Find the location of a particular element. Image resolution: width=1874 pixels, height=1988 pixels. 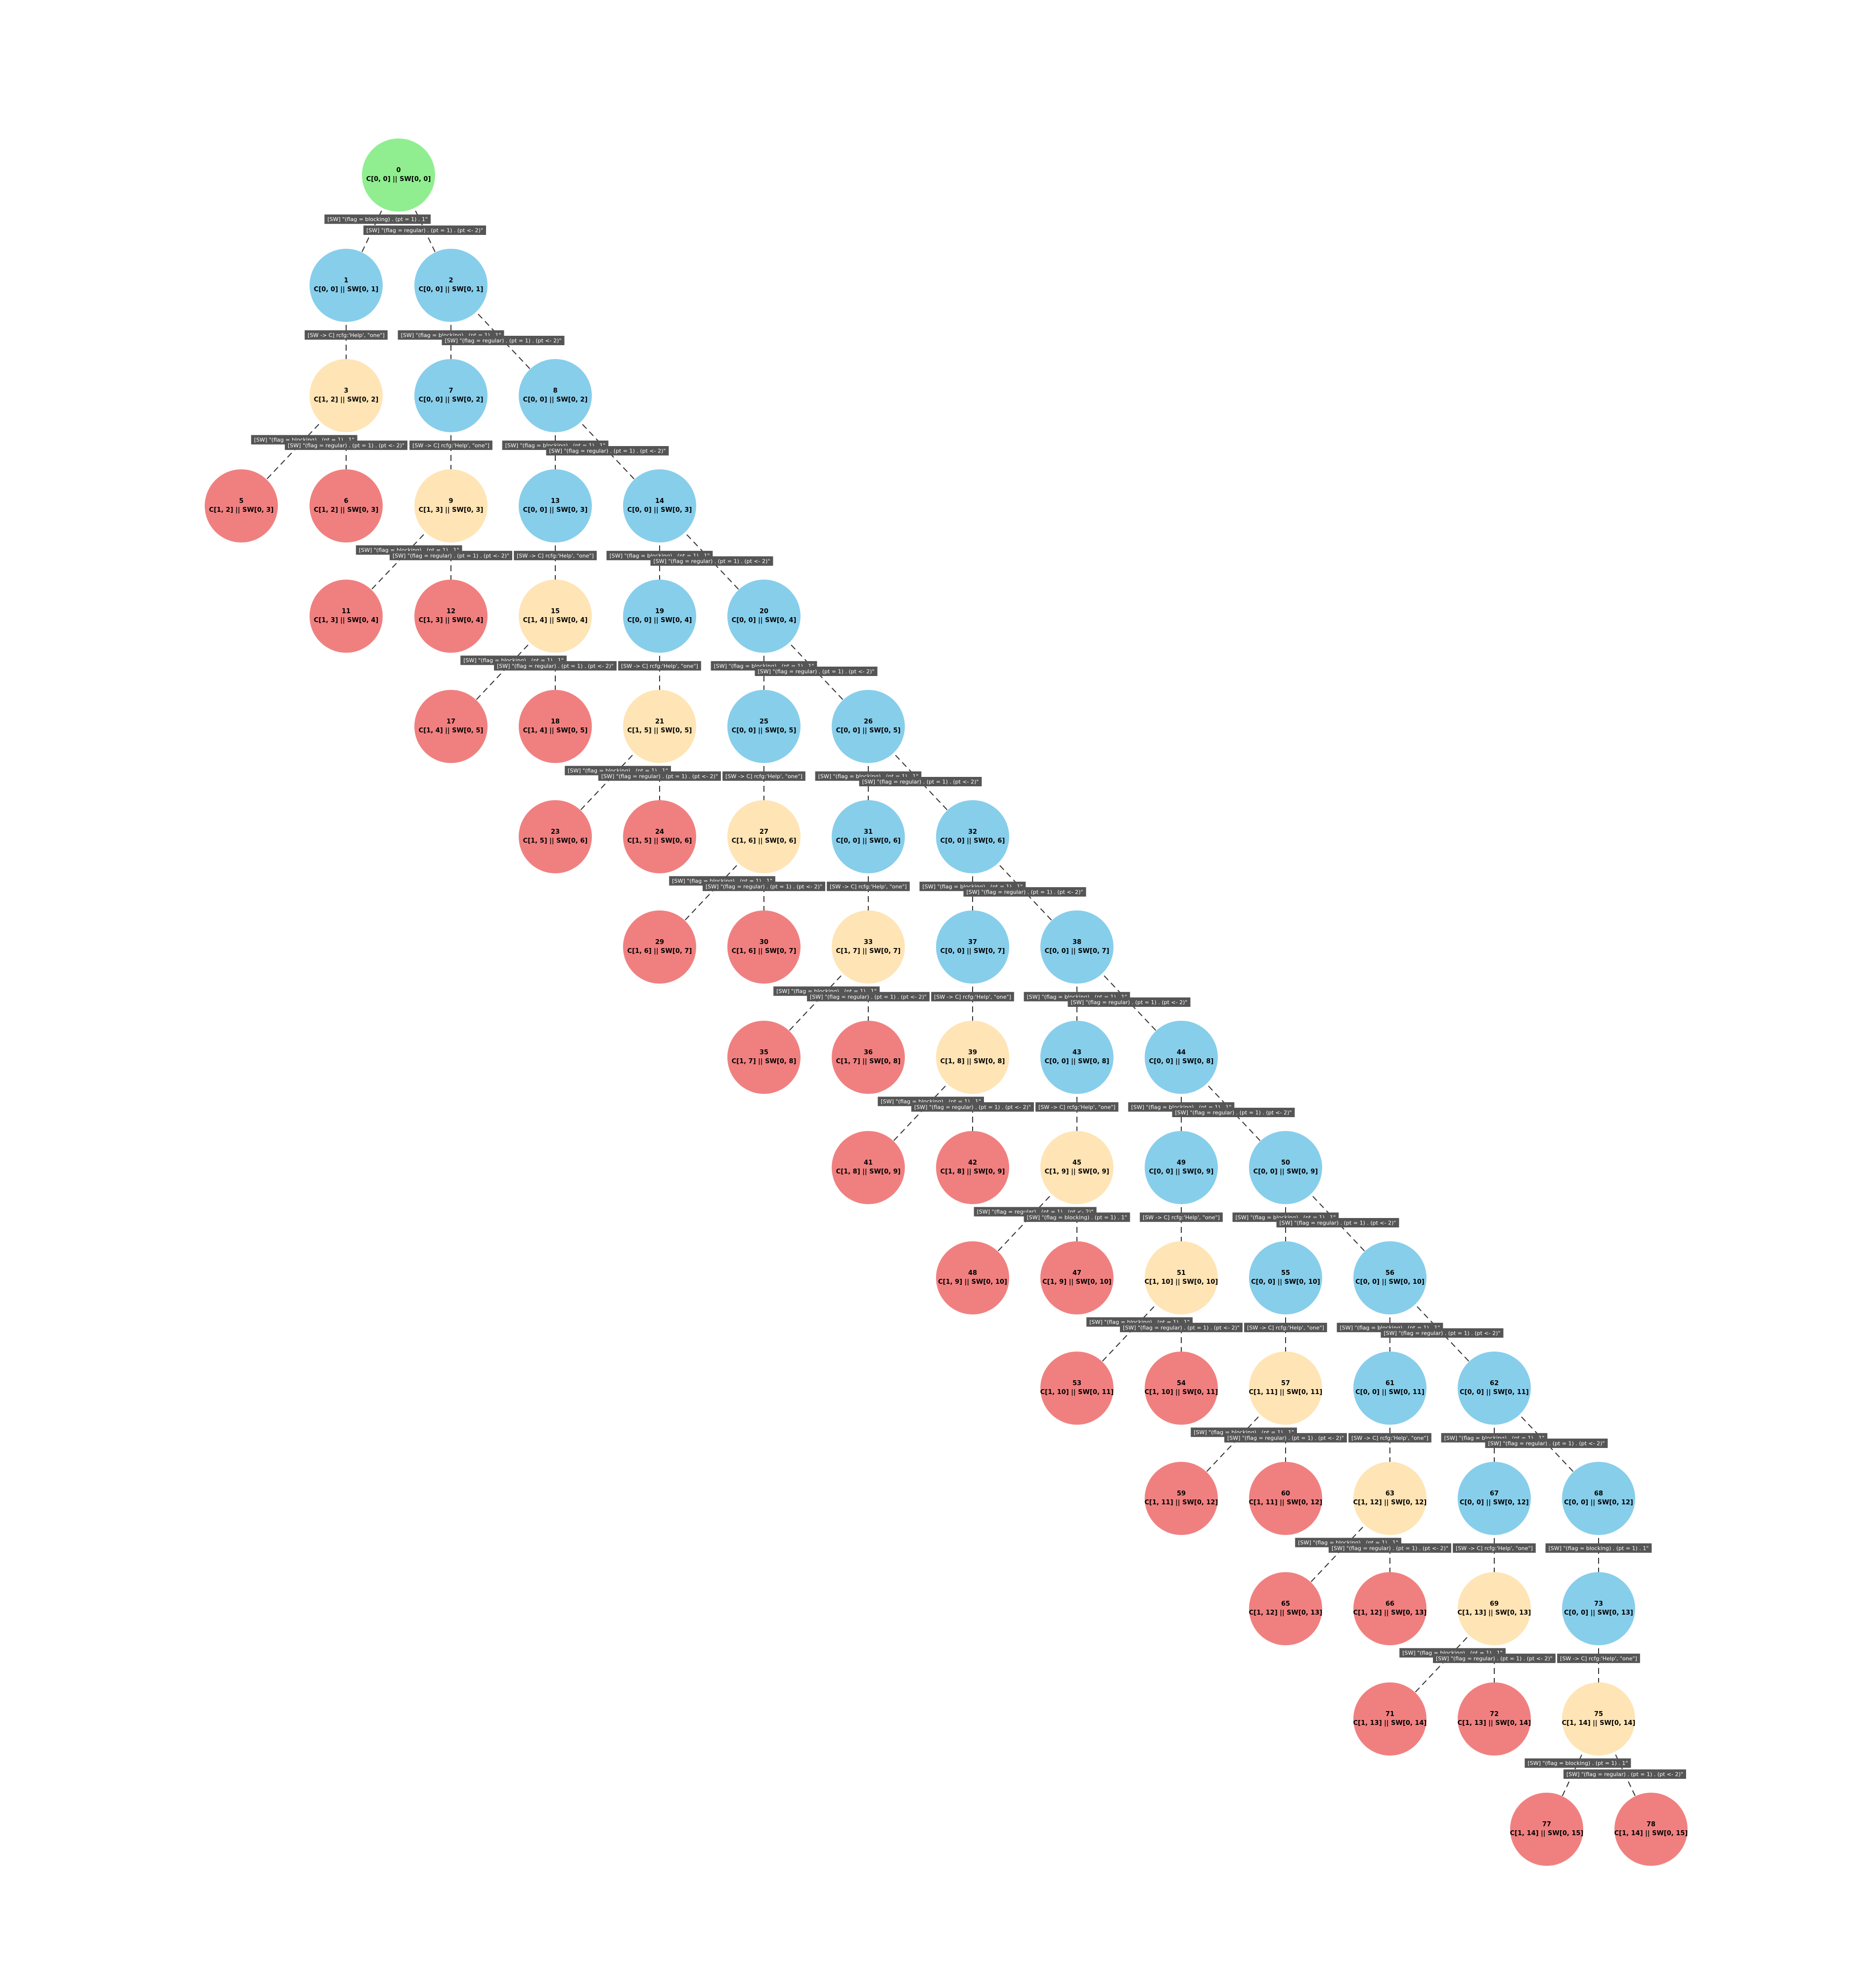

state-node-67: 67 C[0, 0] || SW[0, 12] is located at coordinates (1494, 1498).